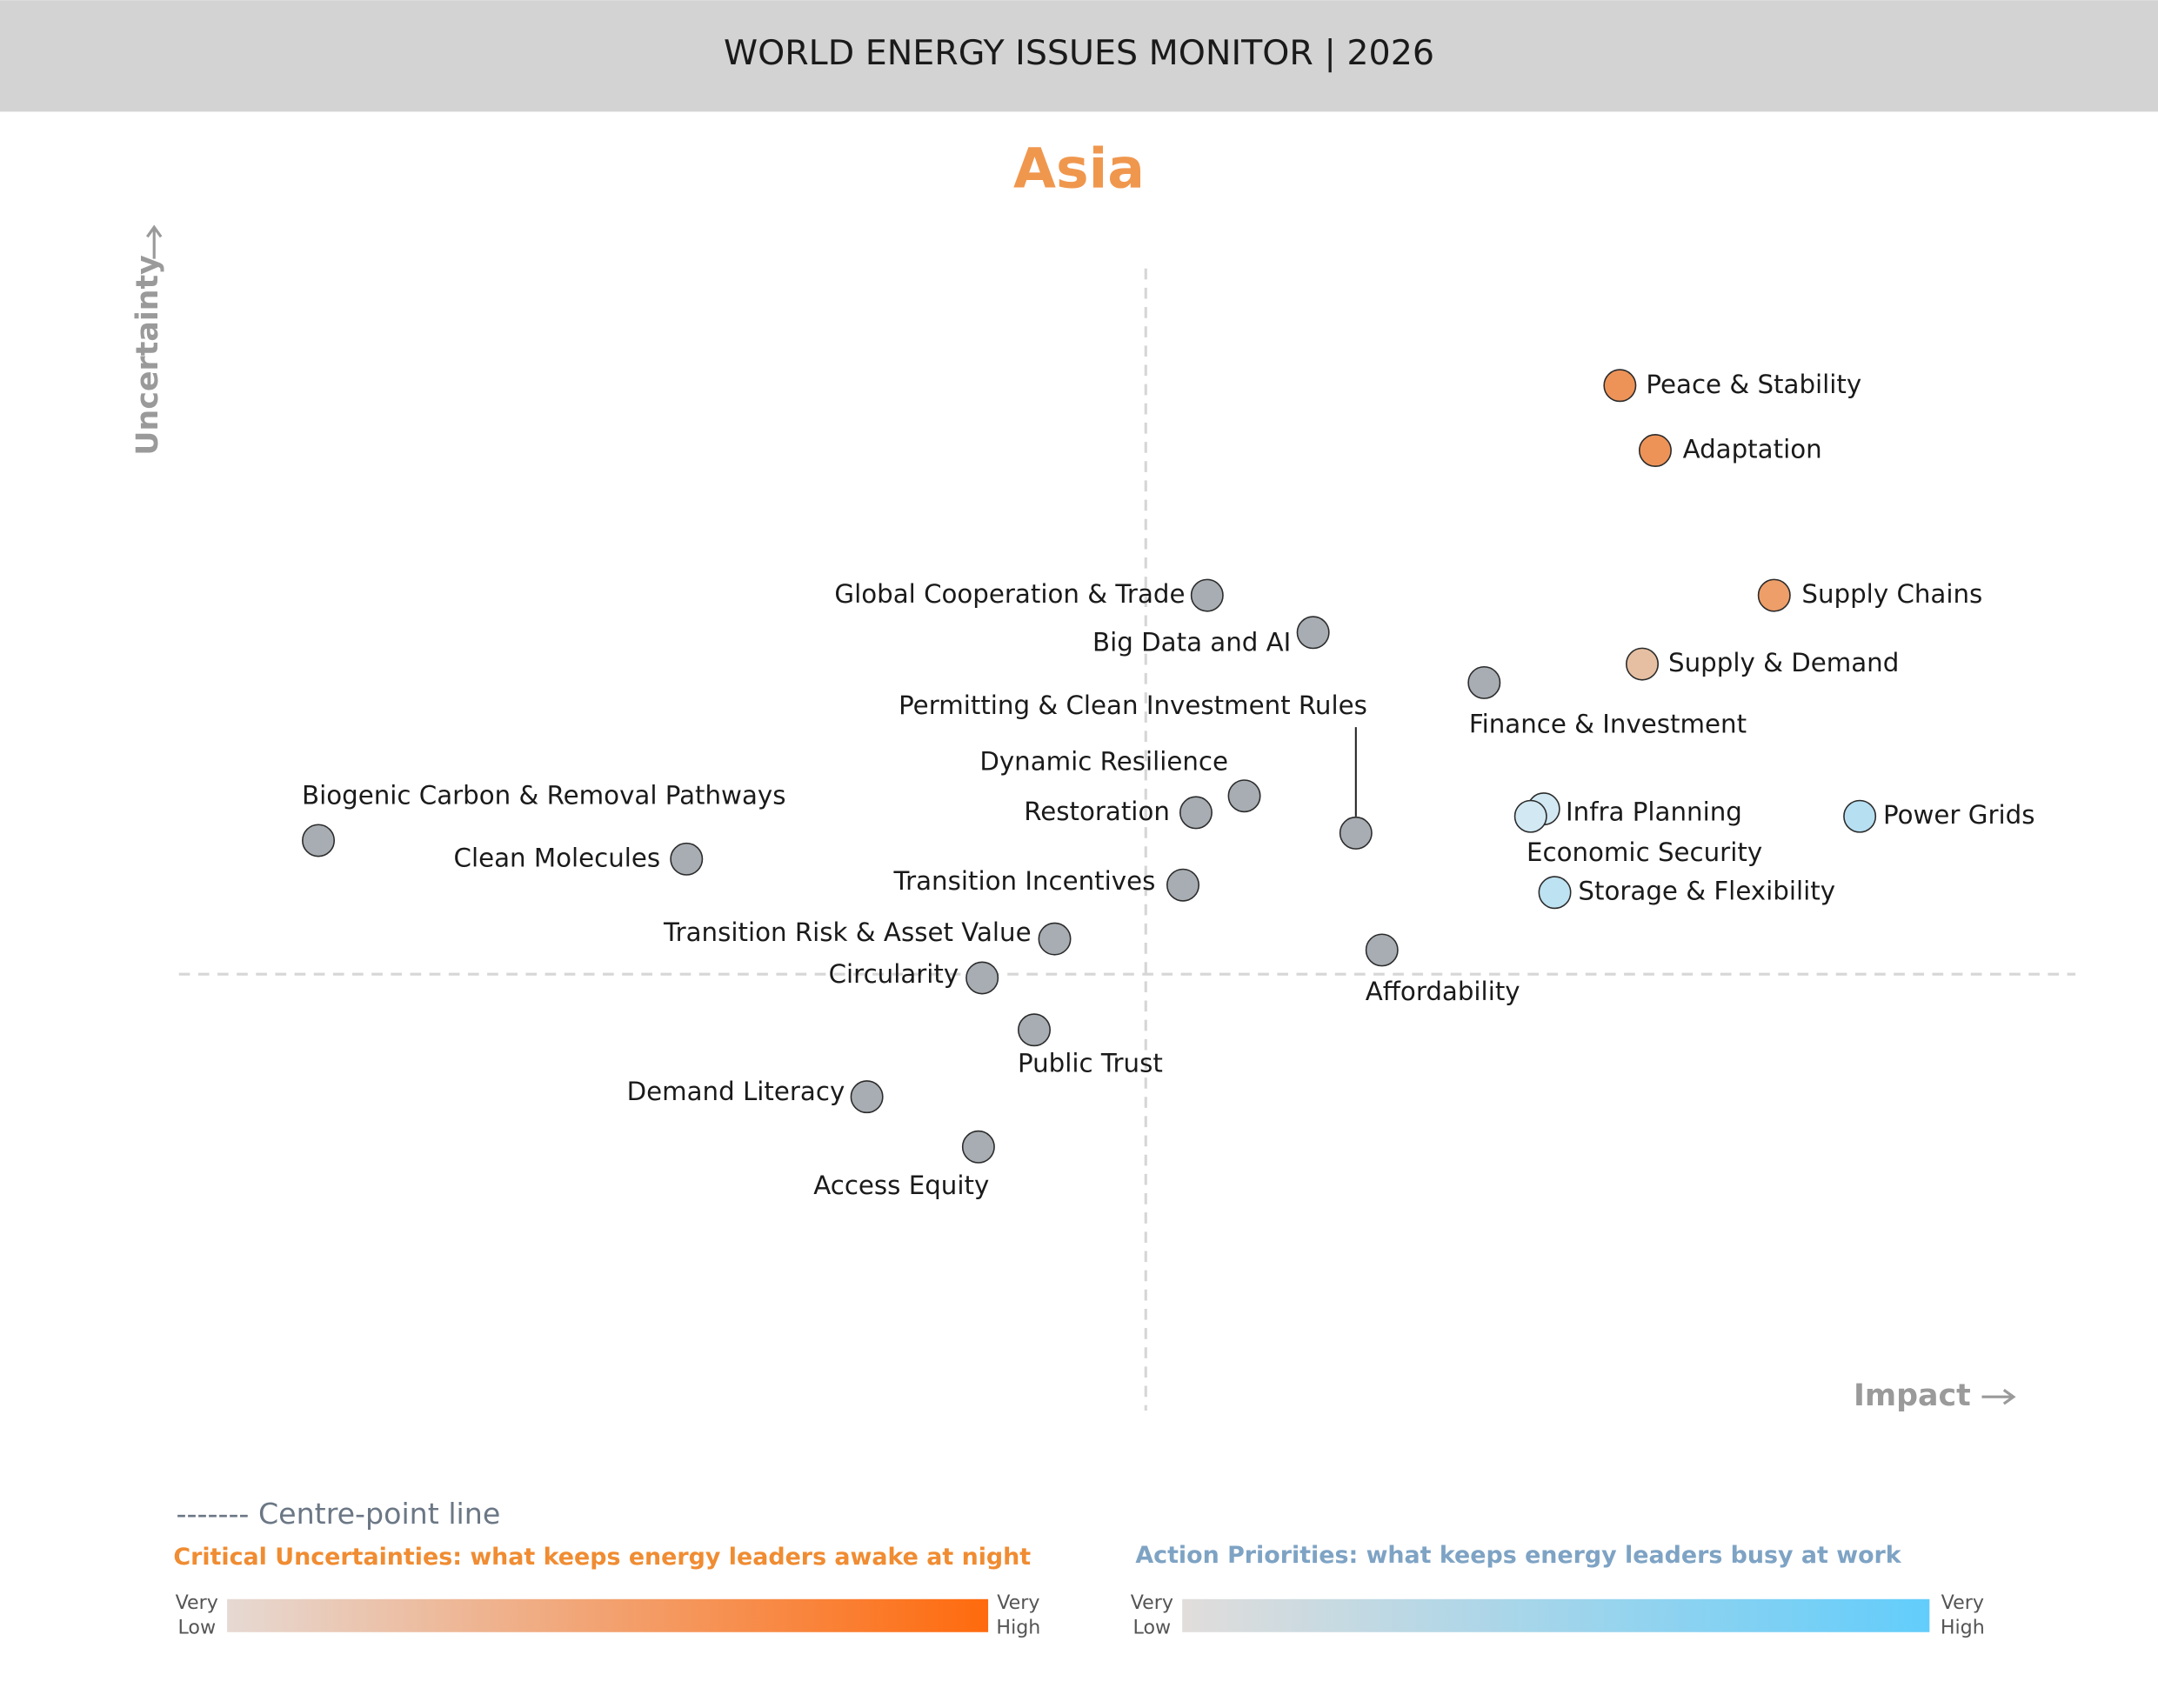 Image resolution: width=2158 pixels, height=1708 pixels. Describe the element at coordinates (1079, 53) in the screenshot. I see `header-title: WORLD ENERGY ISSUES MONITOR | 2026` at that location.